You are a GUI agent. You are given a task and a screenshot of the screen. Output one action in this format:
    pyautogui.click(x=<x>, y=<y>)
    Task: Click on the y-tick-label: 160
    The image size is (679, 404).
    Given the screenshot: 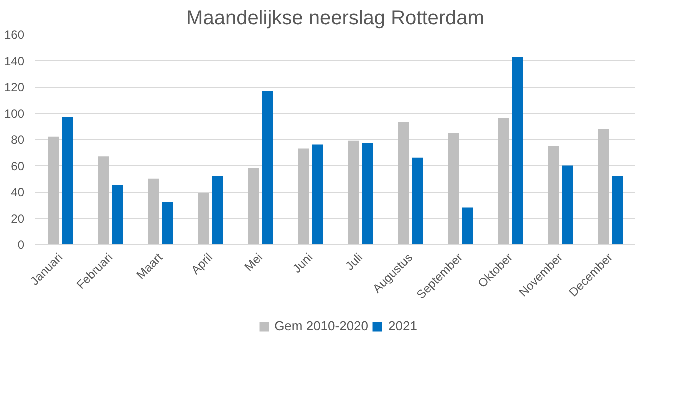 What is the action you would take?
    pyautogui.click(x=14, y=35)
    